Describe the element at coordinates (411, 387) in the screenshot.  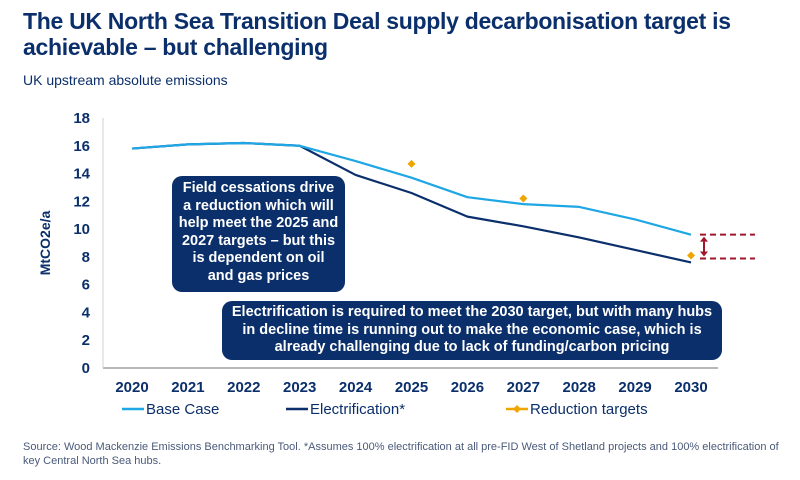
I see `x-tick-label: 2025` at that location.